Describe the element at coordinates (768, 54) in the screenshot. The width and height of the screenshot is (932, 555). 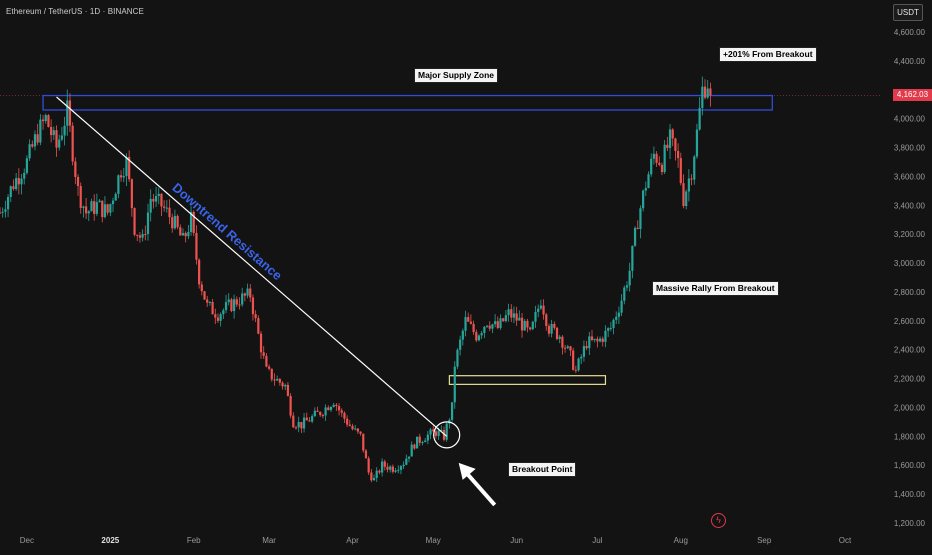
I see `gain-label: +201% From Breakout` at that location.